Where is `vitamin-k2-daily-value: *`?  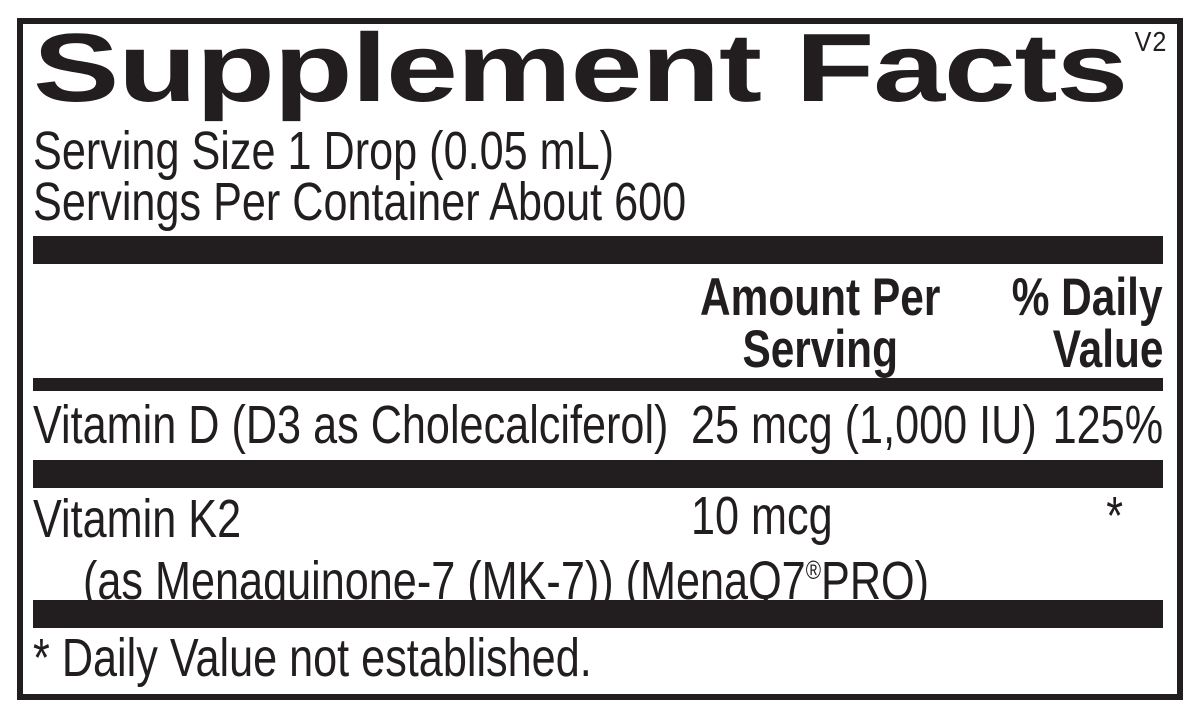
vitamin-k2-daily-value: * is located at coordinates (1114, 516).